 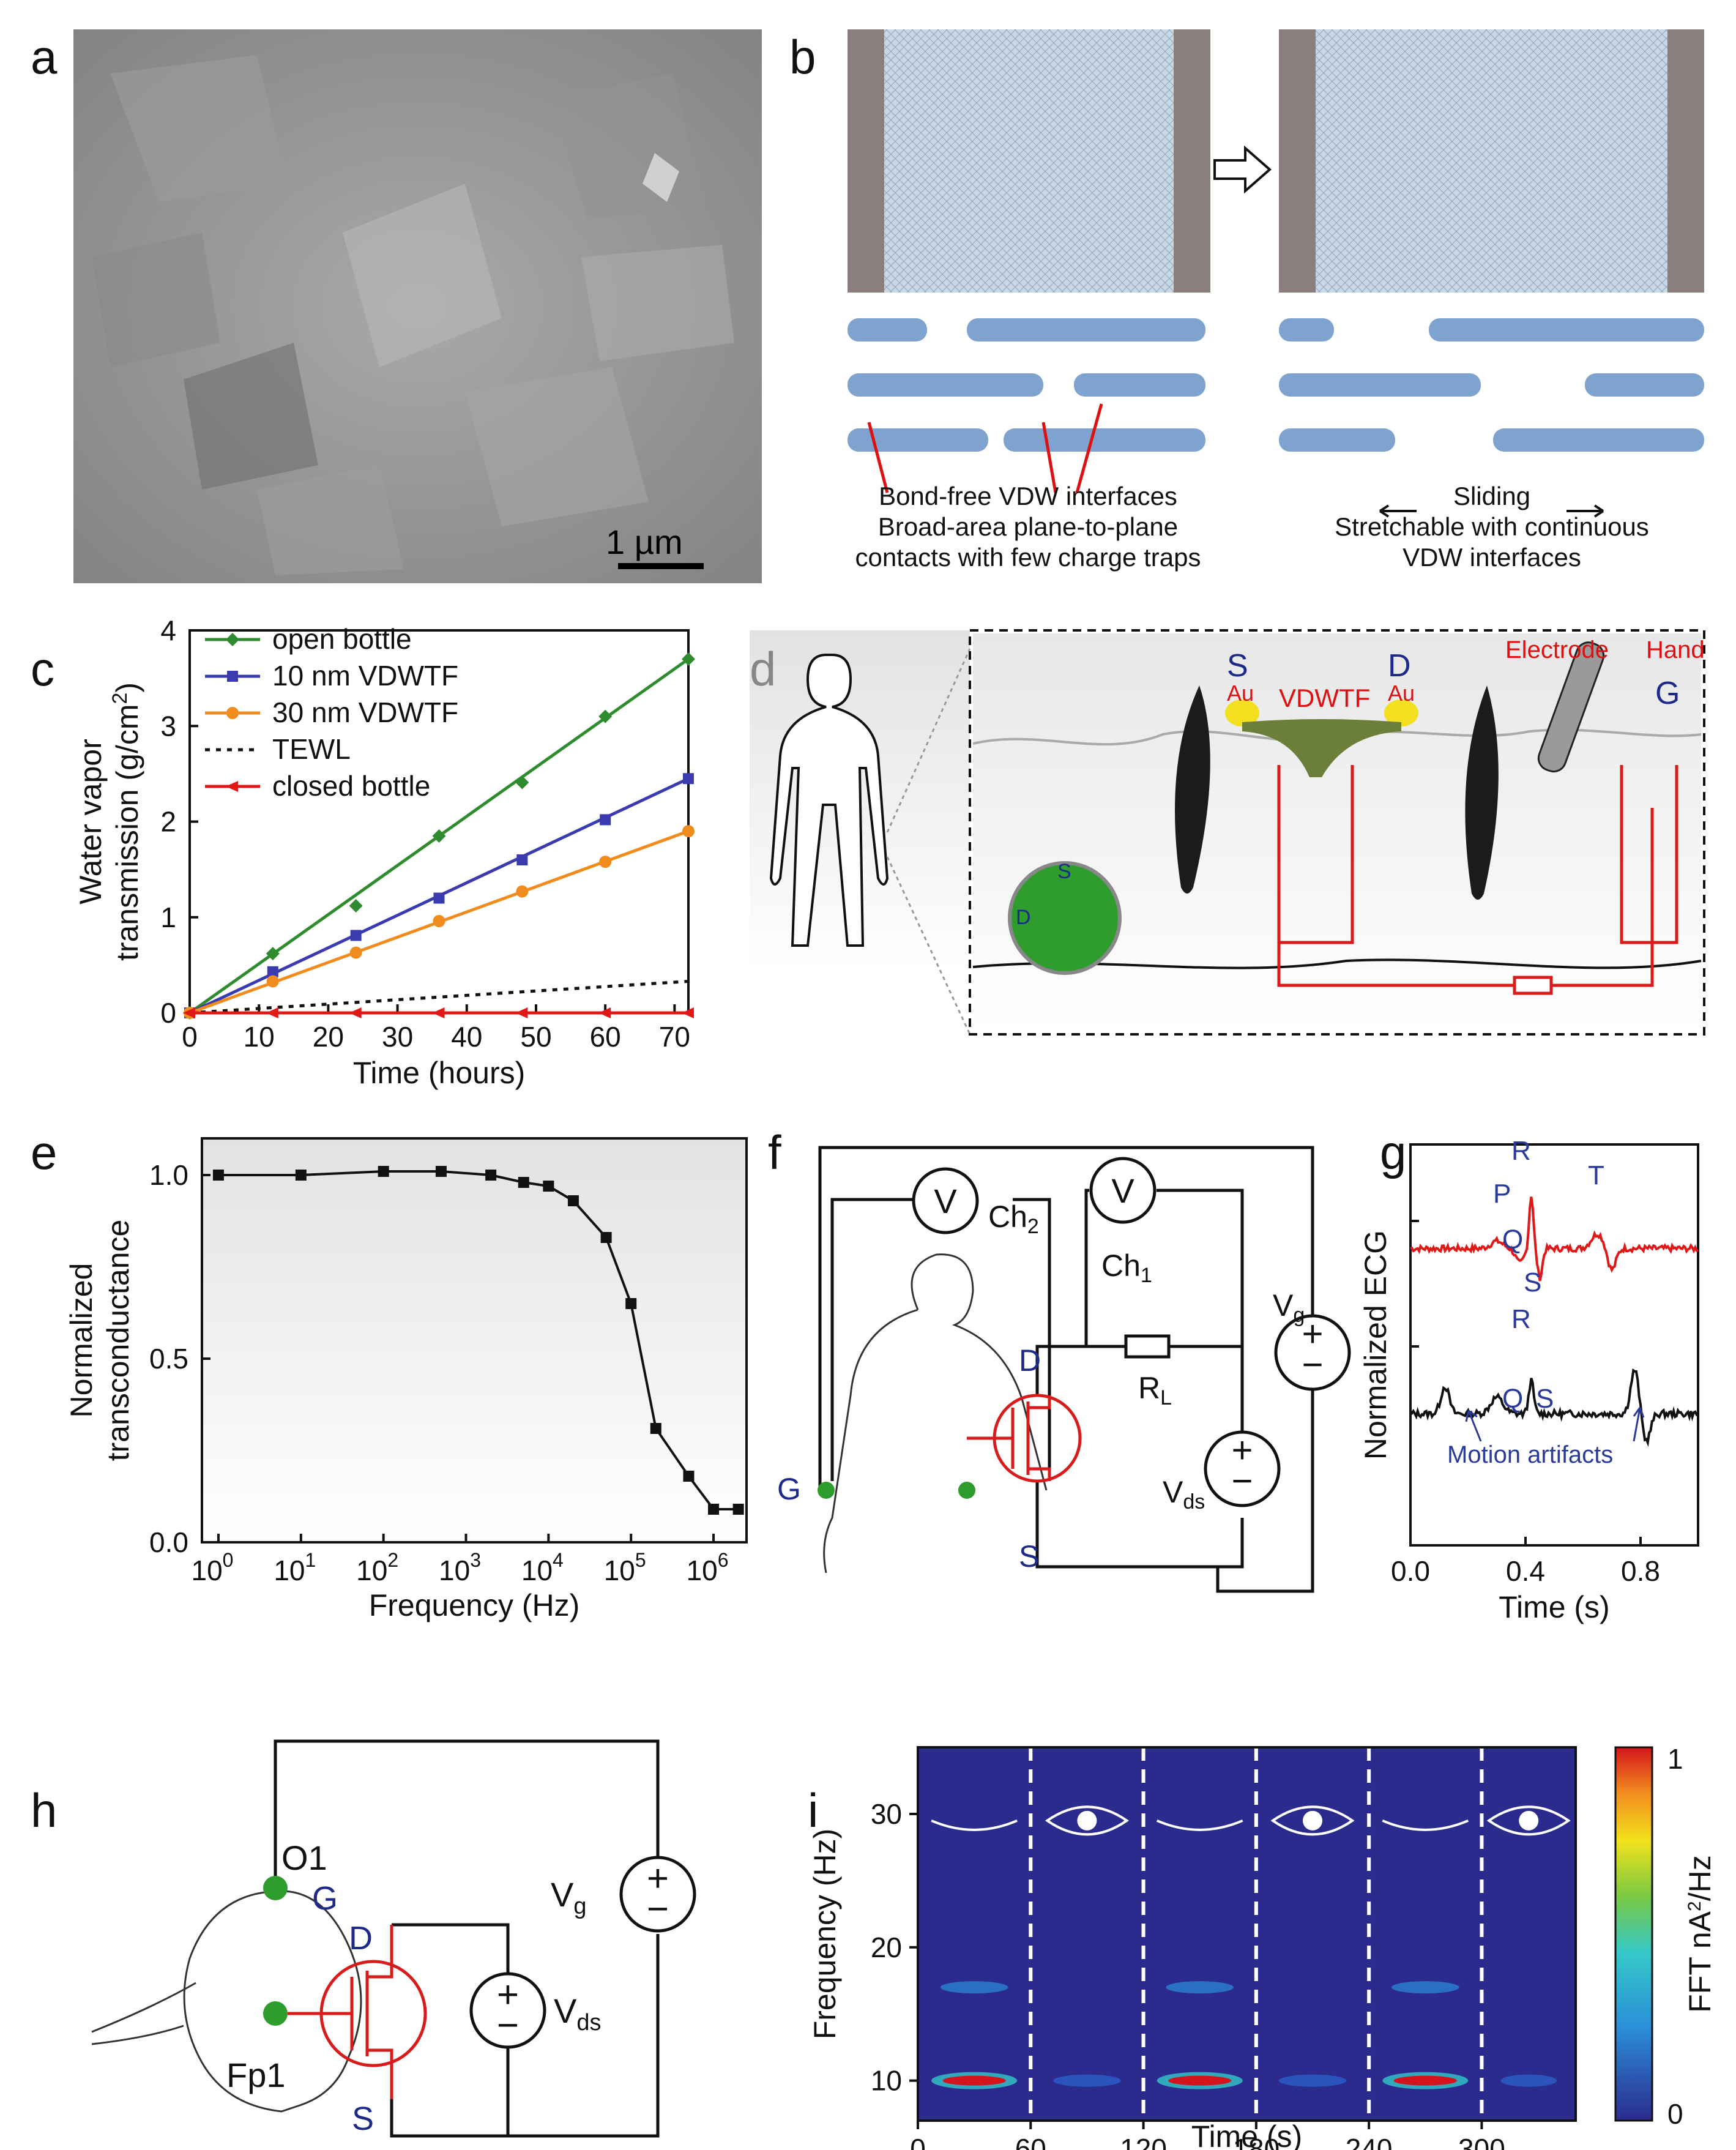 I want to click on panel-label-c: c, so click(x=42, y=669).